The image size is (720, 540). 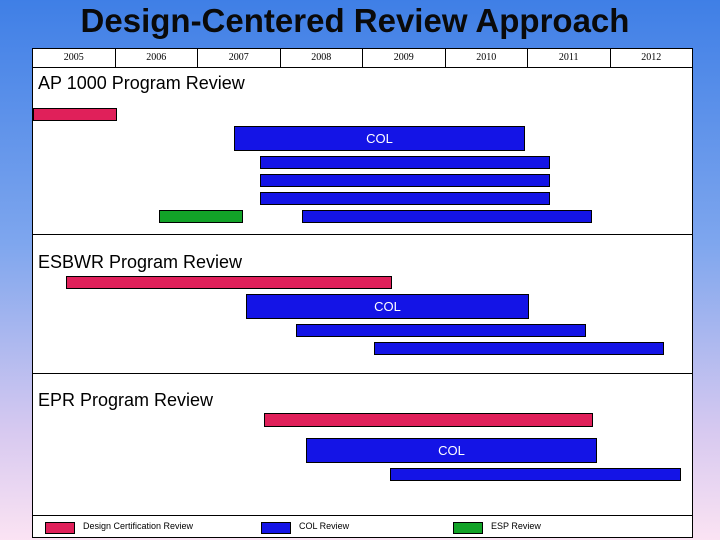 What do you see at coordinates (428, 420) in the screenshot?
I see `epr-design-cert-bar` at bounding box center [428, 420].